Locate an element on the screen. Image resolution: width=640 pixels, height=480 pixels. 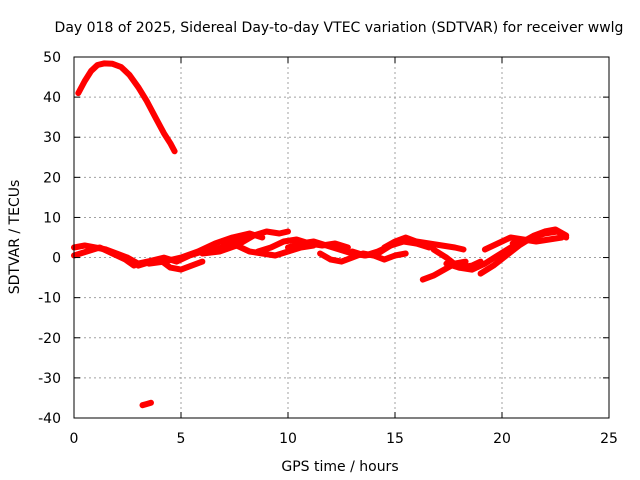
y-tick-label: 40 is located at coordinates (52, 98).